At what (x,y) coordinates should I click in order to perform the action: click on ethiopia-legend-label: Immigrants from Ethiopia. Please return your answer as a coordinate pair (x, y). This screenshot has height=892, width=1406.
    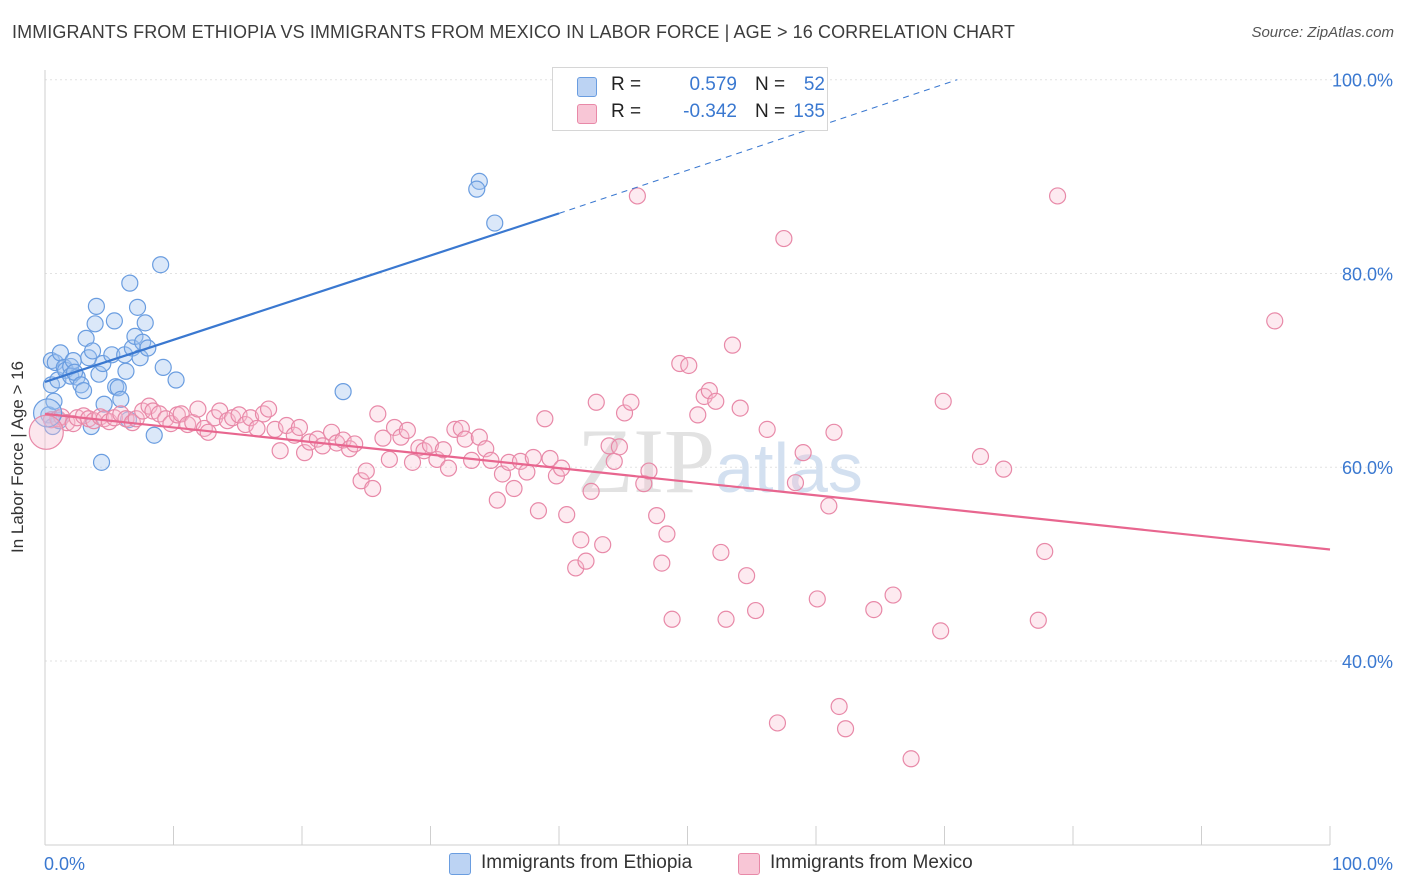
    Looking at the image, I should click on (587, 862).